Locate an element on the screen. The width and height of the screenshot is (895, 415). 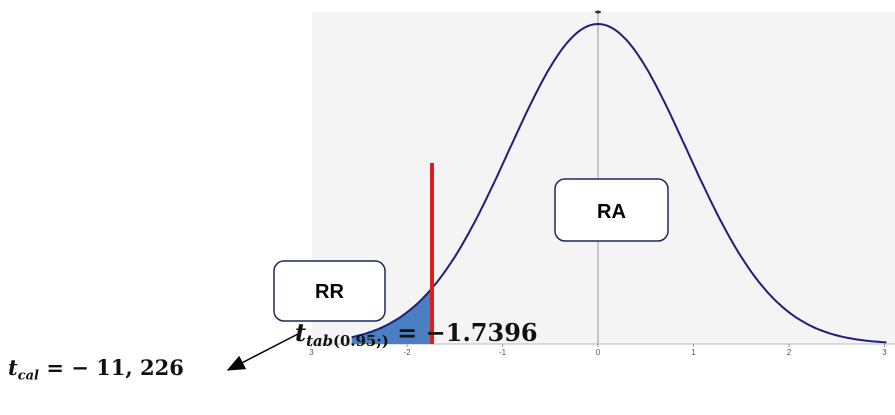
x-tick-label: 1 is located at coordinates (693, 352).